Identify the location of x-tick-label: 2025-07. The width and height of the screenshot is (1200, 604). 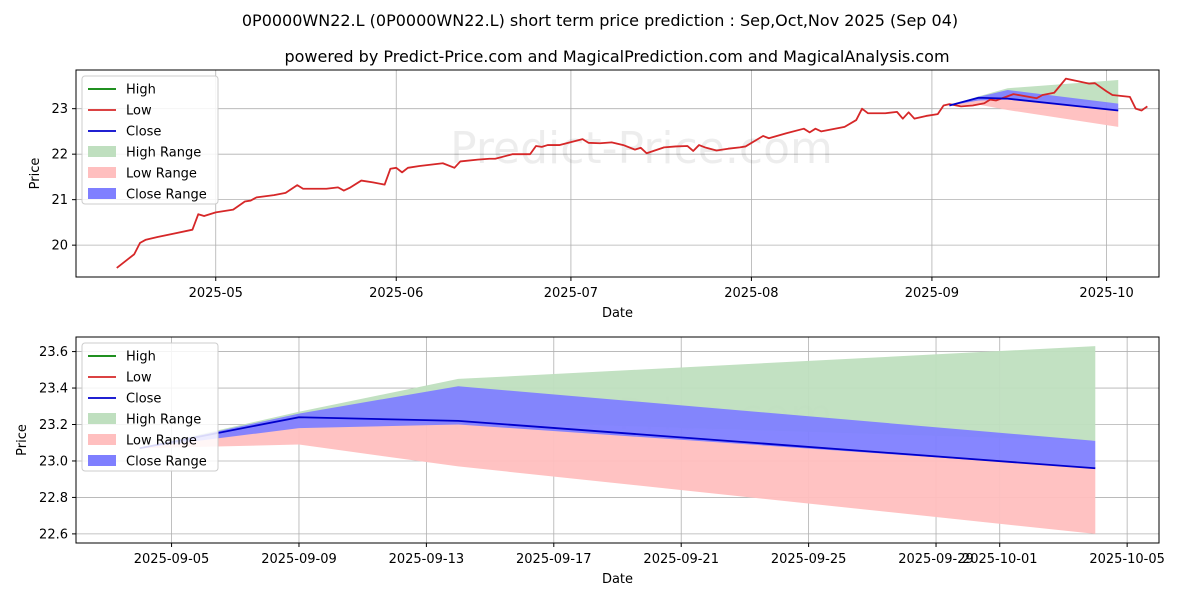
(571, 293).